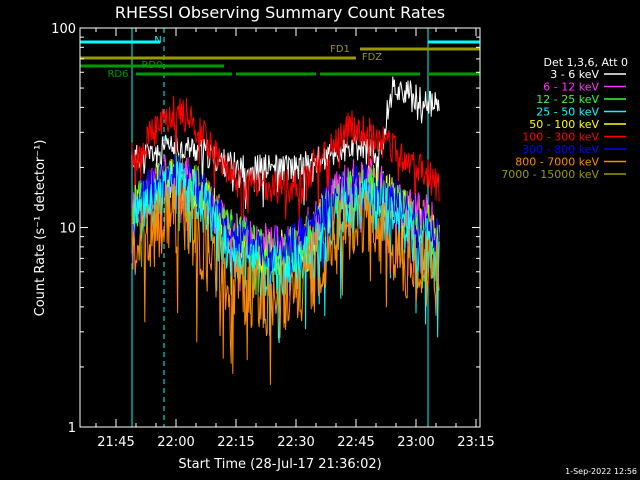  Describe the element at coordinates (295, 442) in the screenshot. I see `x-tick-label-3: 22:30` at that location.